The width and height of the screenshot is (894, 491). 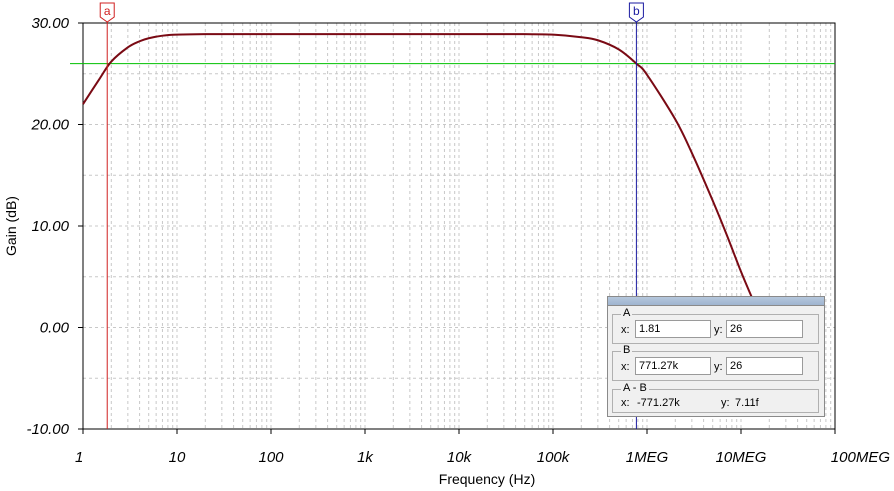 I want to click on cursor-b-group: B x: 771.27k y: 26, so click(x=715, y=362).